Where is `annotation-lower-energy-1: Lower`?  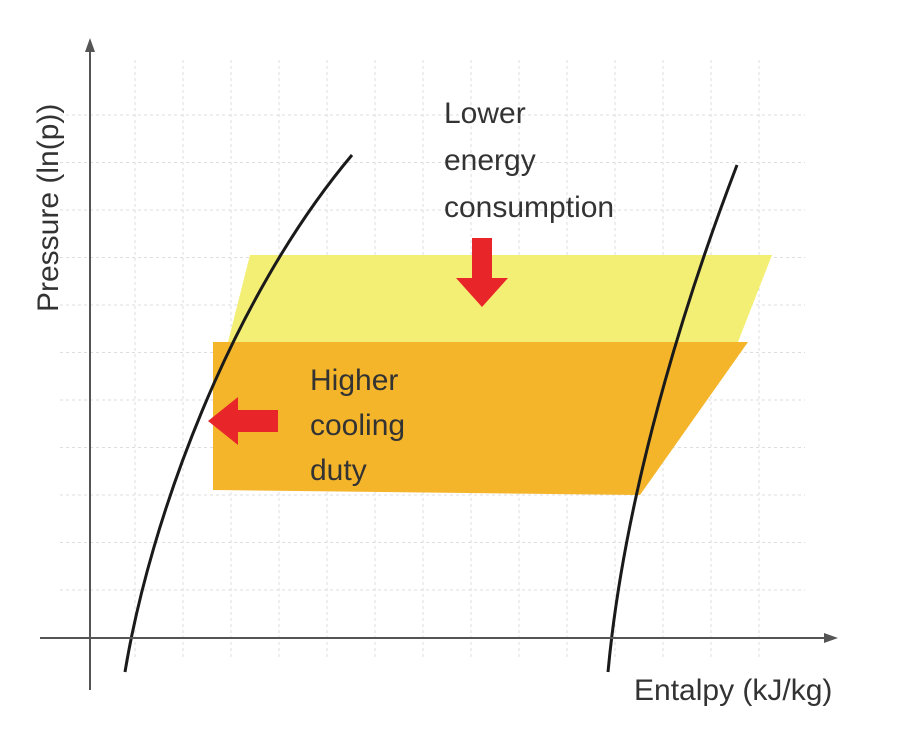
annotation-lower-energy-1: Lower is located at coordinates (485, 113).